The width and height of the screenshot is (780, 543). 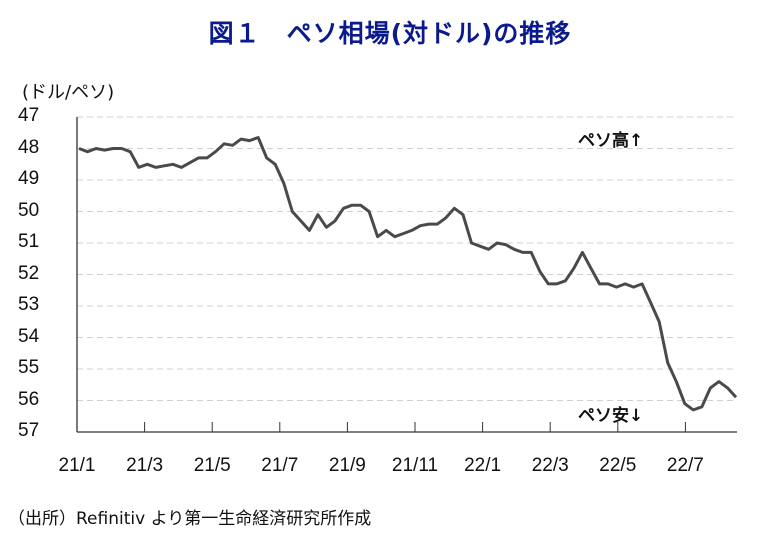 I want to click on y-tick-label: 55, so click(x=29, y=367).